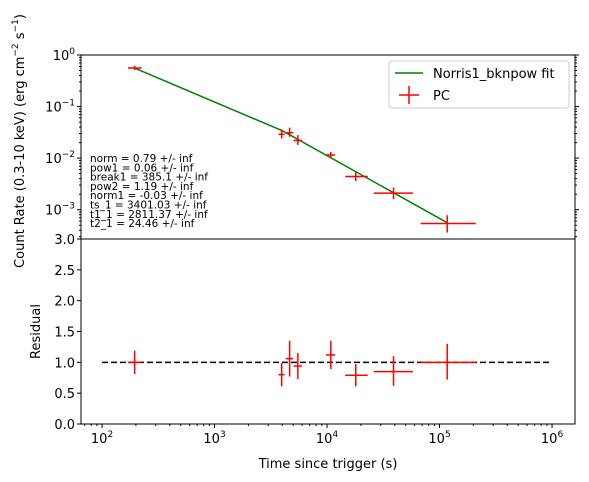  What do you see at coordinates (60, 107) in the screenshot?
I see `top-y-tick-label: 10⁻¹` at bounding box center [60, 107].